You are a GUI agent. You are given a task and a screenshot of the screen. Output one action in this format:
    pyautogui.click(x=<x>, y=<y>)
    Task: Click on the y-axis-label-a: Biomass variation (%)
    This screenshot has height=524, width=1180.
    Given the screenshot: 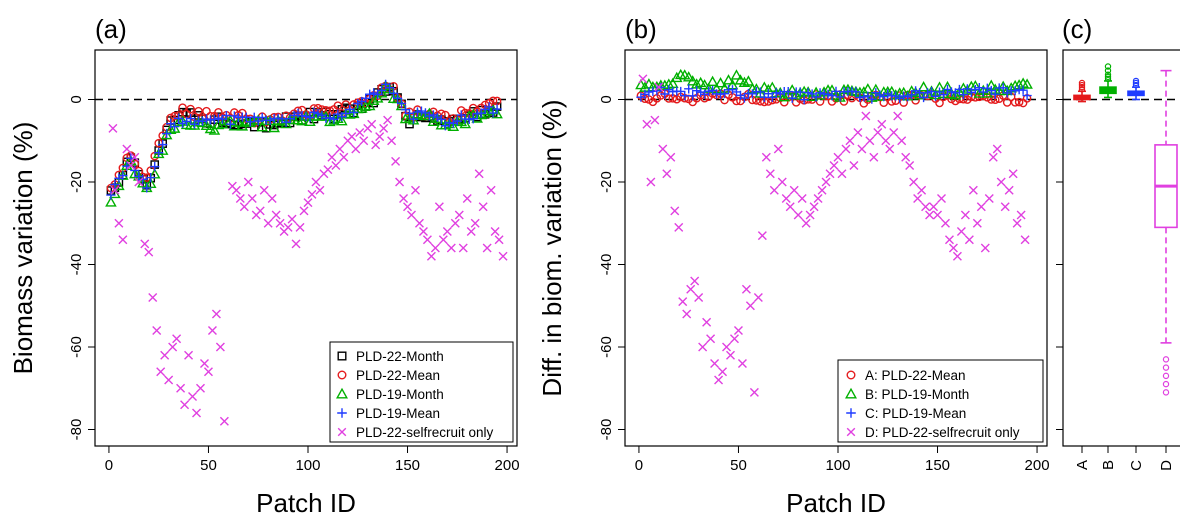 What is the action you would take?
    pyautogui.click(x=23, y=248)
    